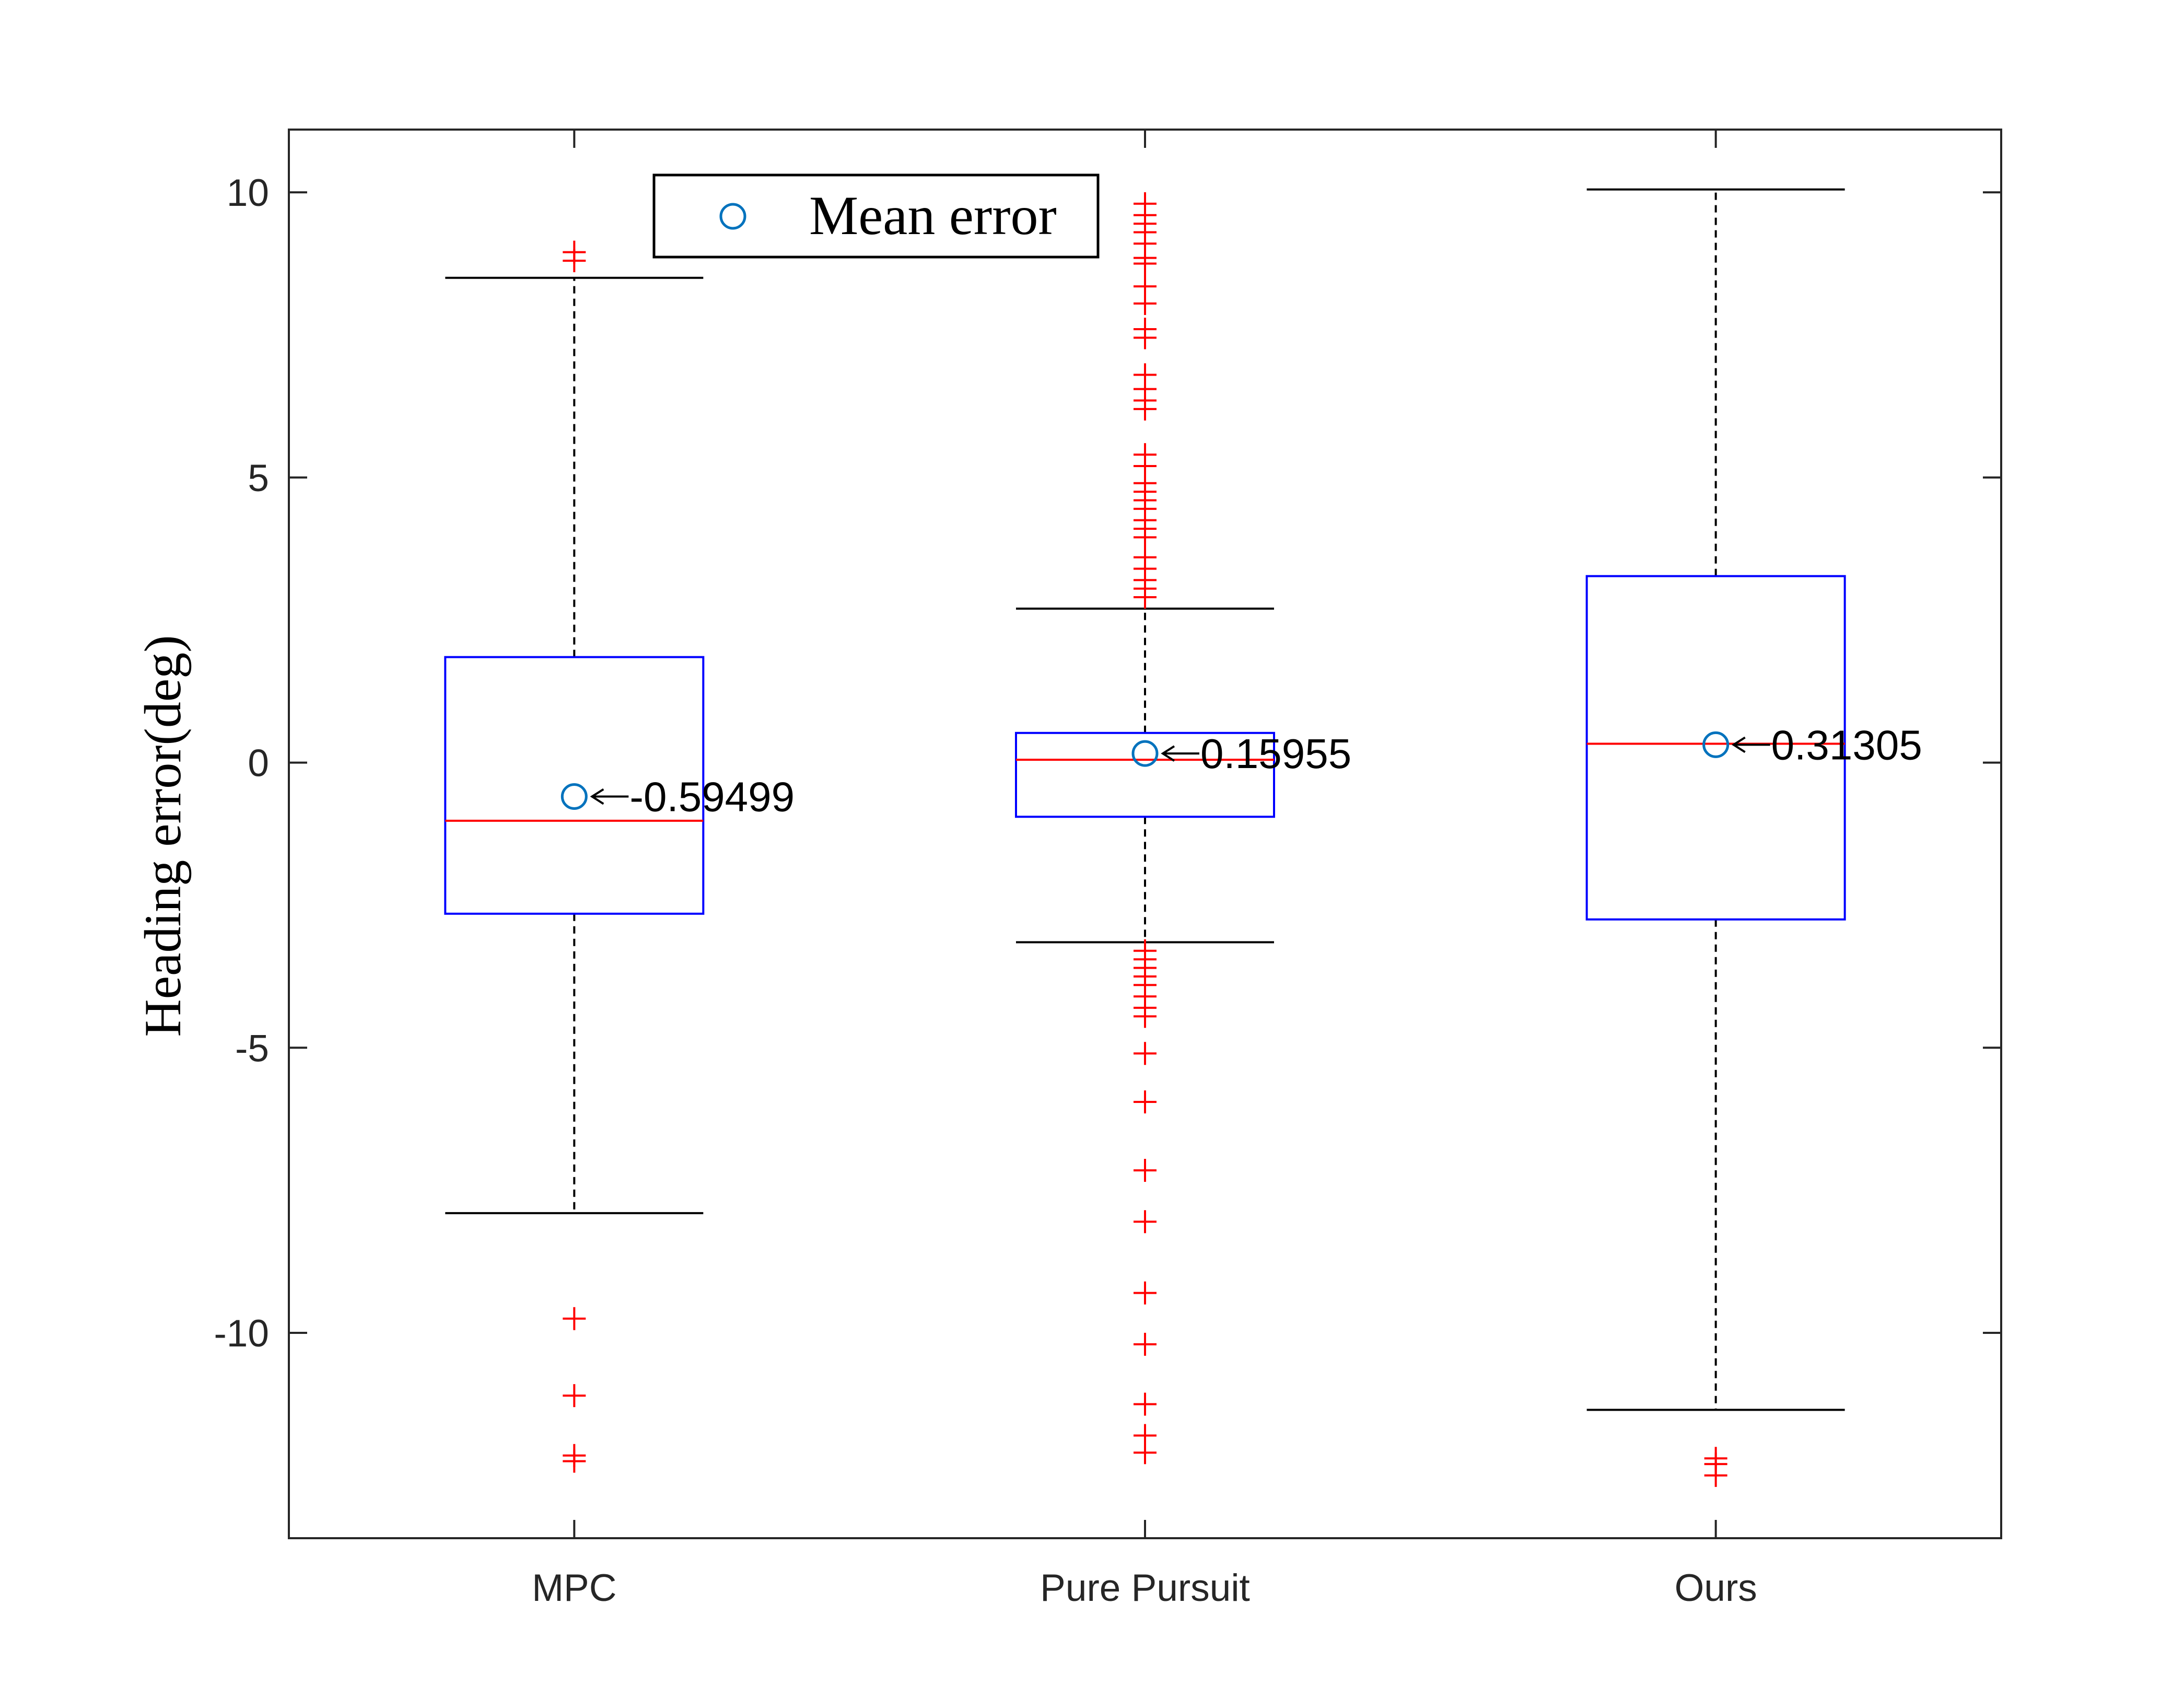 This screenshot has width=2184, height=1708. What do you see at coordinates (933, 215) in the screenshot?
I see `legend-label: Mean error` at bounding box center [933, 215].